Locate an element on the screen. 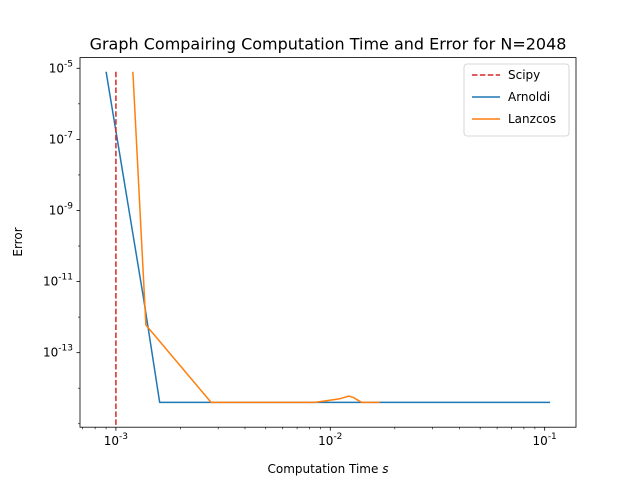 The width and height of the screenshot is (640, 480). legend-label-scipy: Scipy is located at coordinates (524, 75).